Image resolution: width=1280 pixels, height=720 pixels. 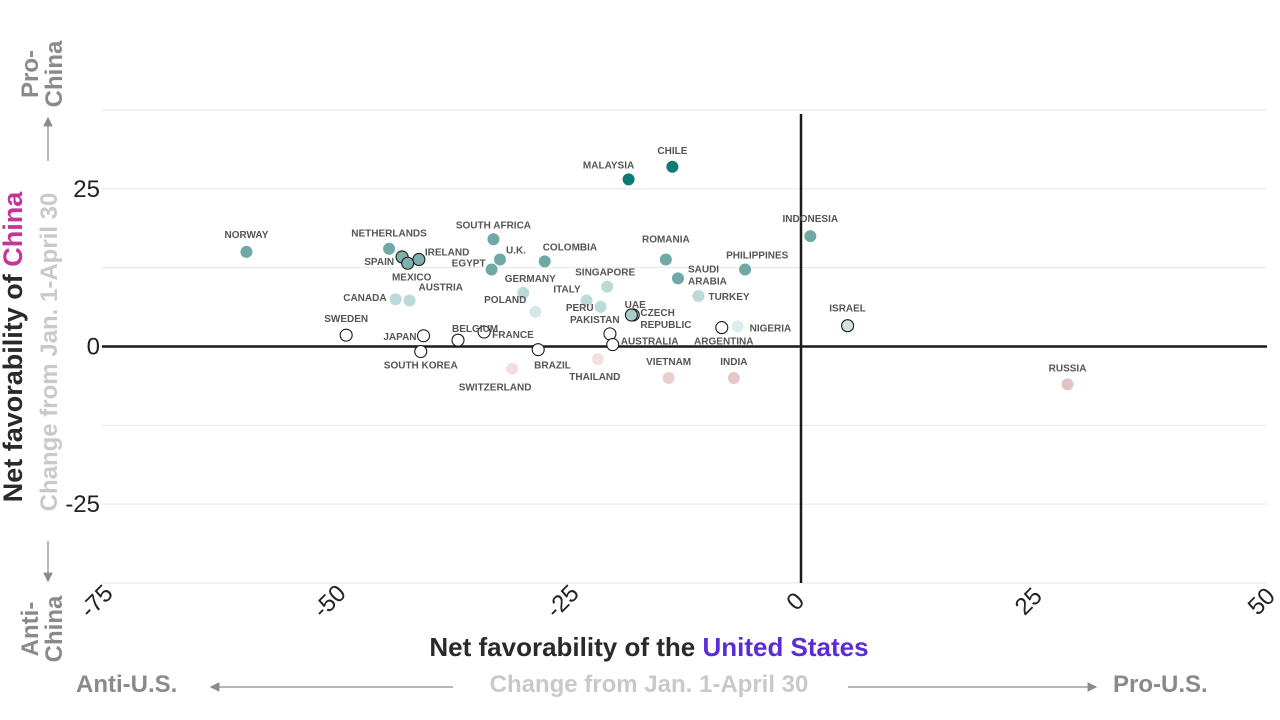 I want to click on point-label-philippines: PHILIPPINES, so click(x=757, y=256).